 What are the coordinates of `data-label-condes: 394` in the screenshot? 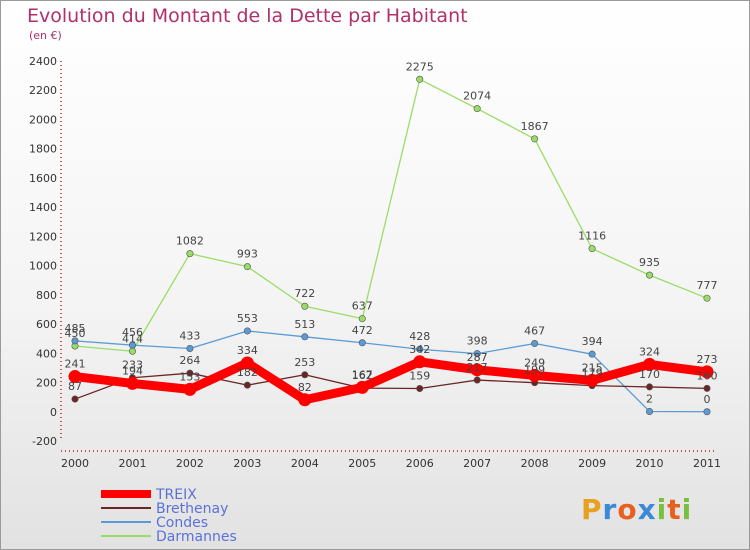 It's located at (592, 341).